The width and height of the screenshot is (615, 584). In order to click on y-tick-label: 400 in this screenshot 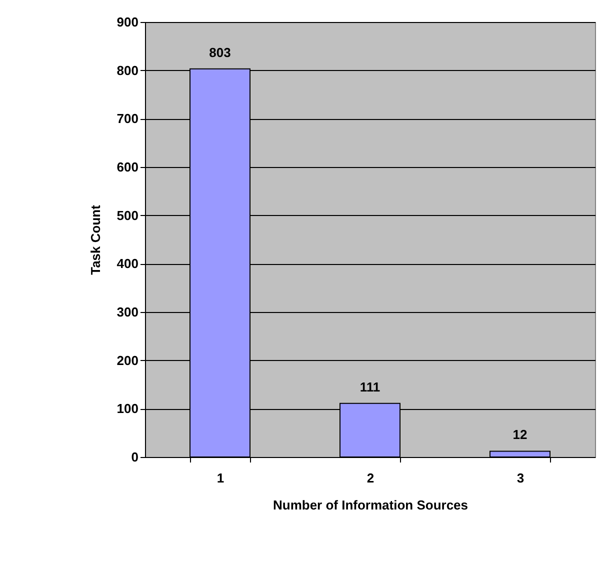, I will do `click(127, 264)`.